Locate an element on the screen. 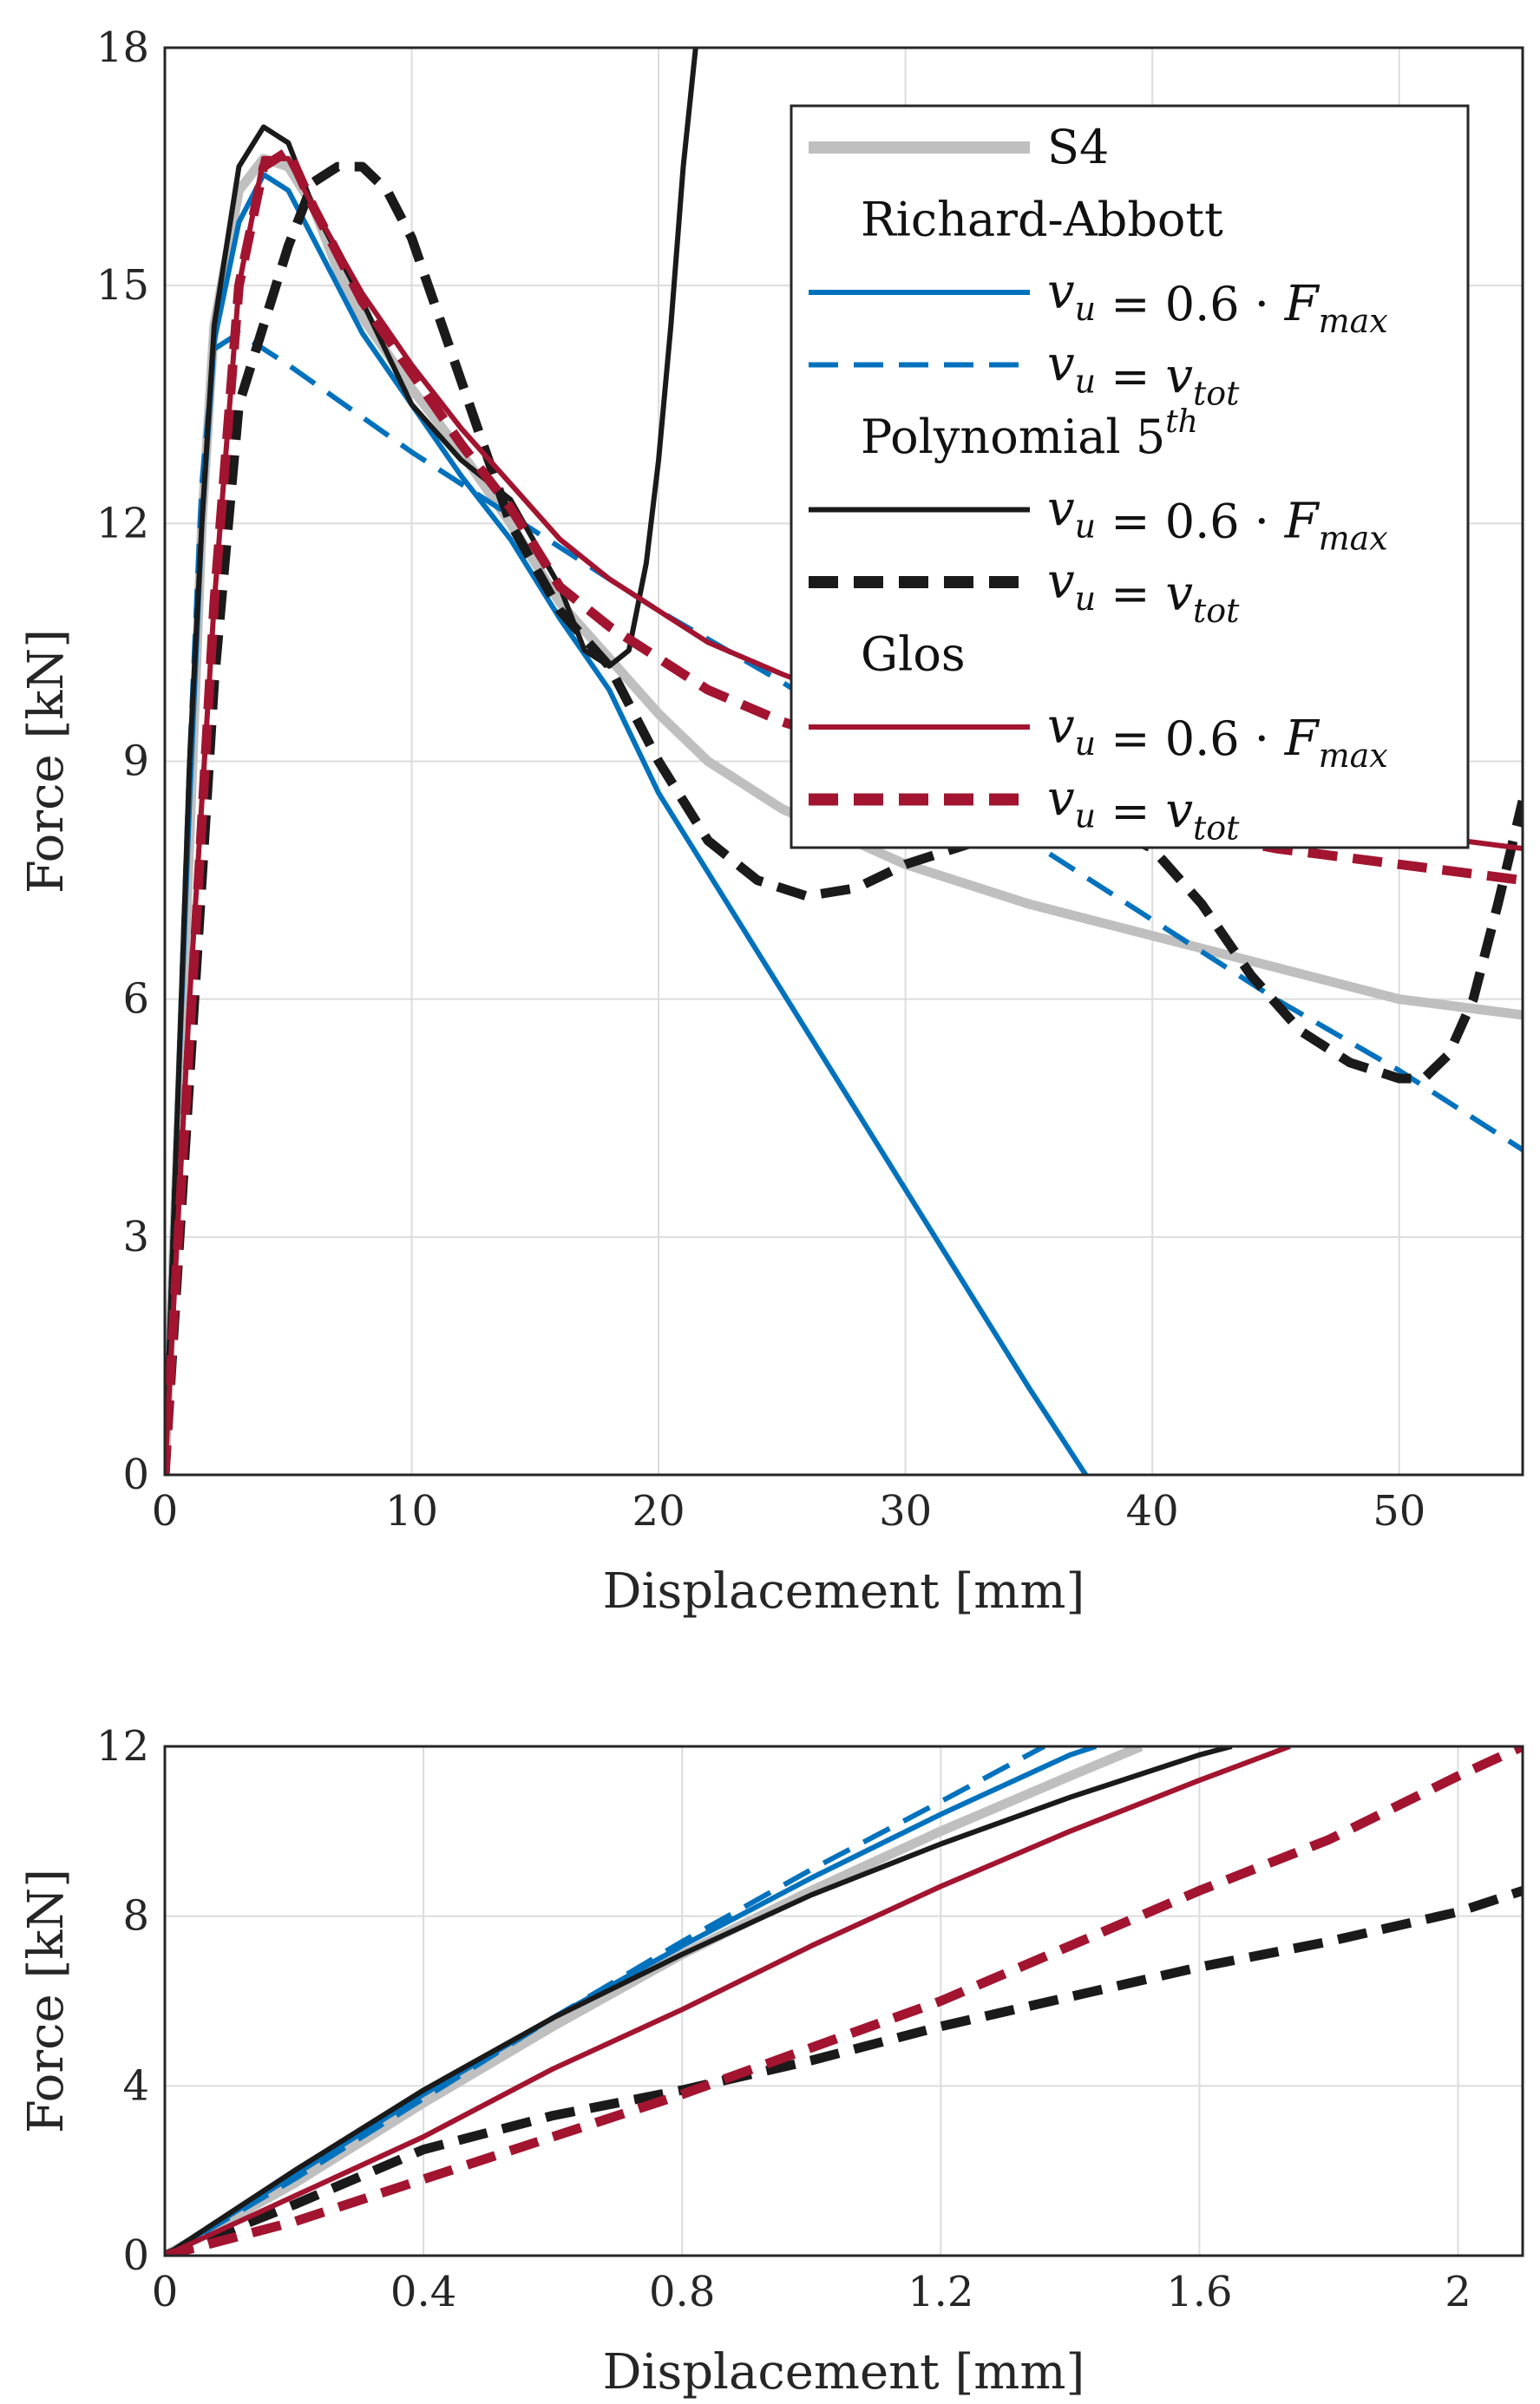 This screenshot has height=2404, width=1540. legend-heading: Polynomial 5th is located at coordinates (1029, 434).